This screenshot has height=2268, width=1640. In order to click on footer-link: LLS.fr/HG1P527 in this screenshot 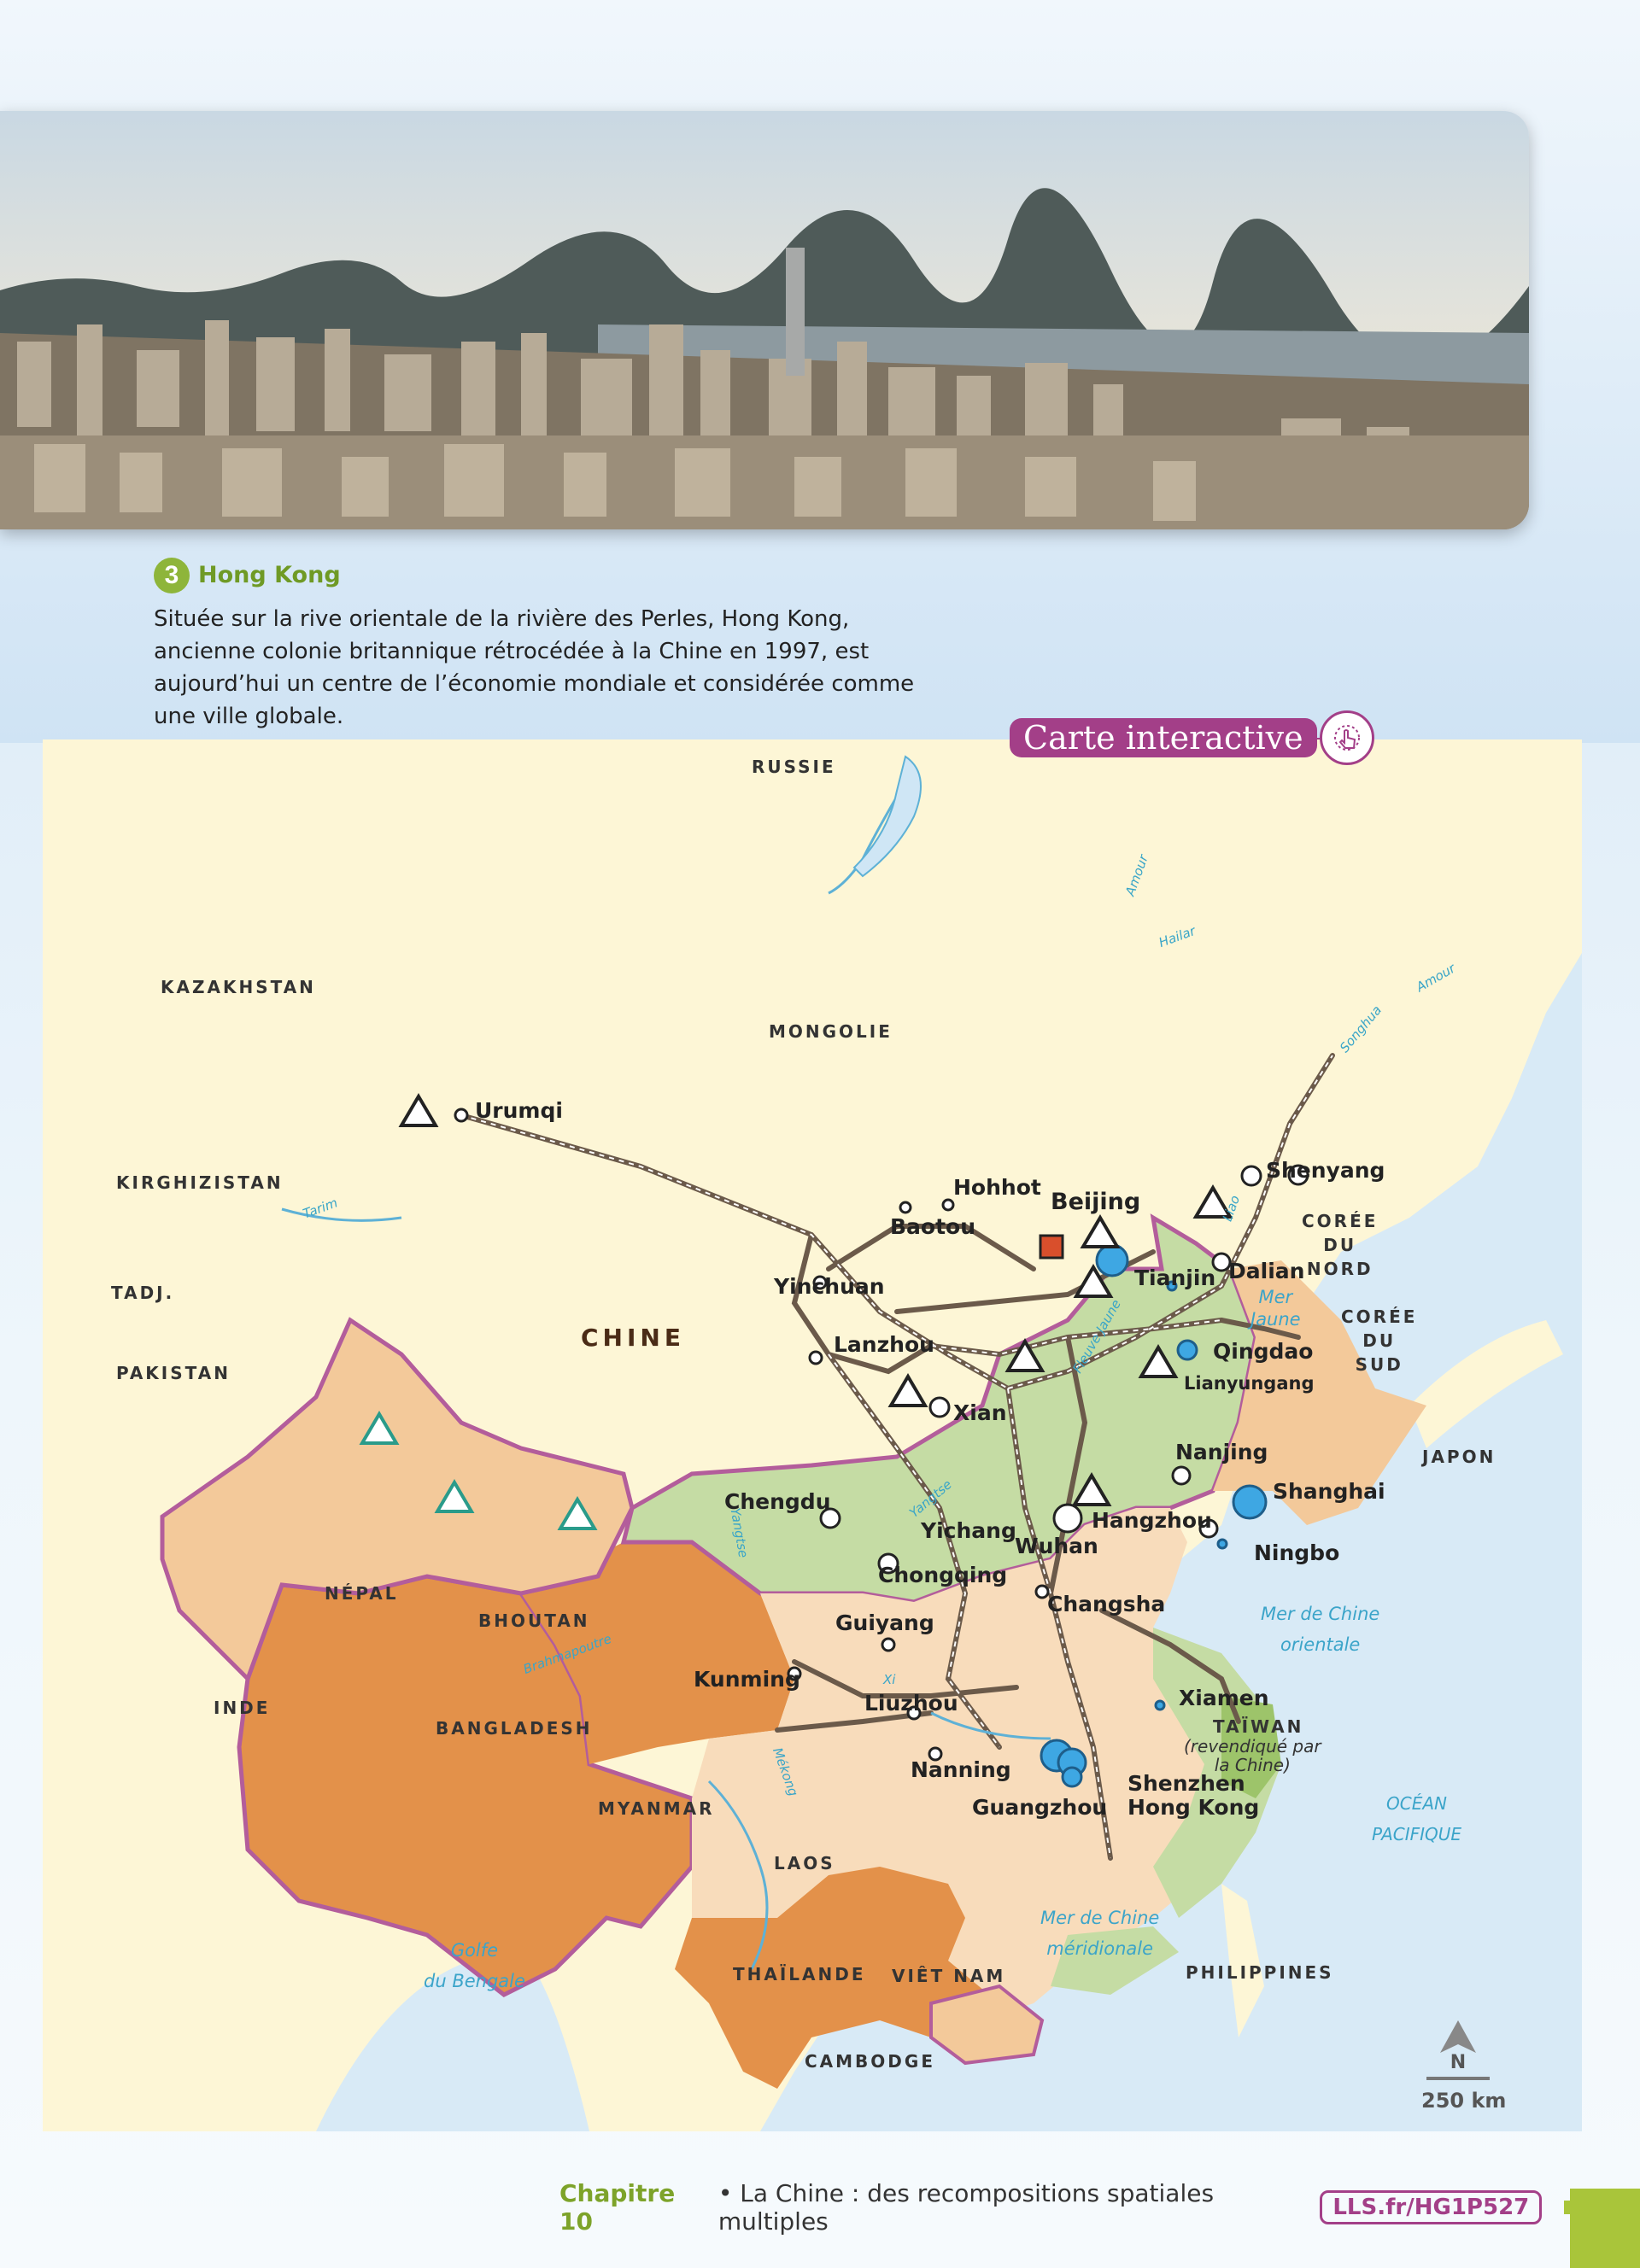, I will do `click(1431, 2207)`.